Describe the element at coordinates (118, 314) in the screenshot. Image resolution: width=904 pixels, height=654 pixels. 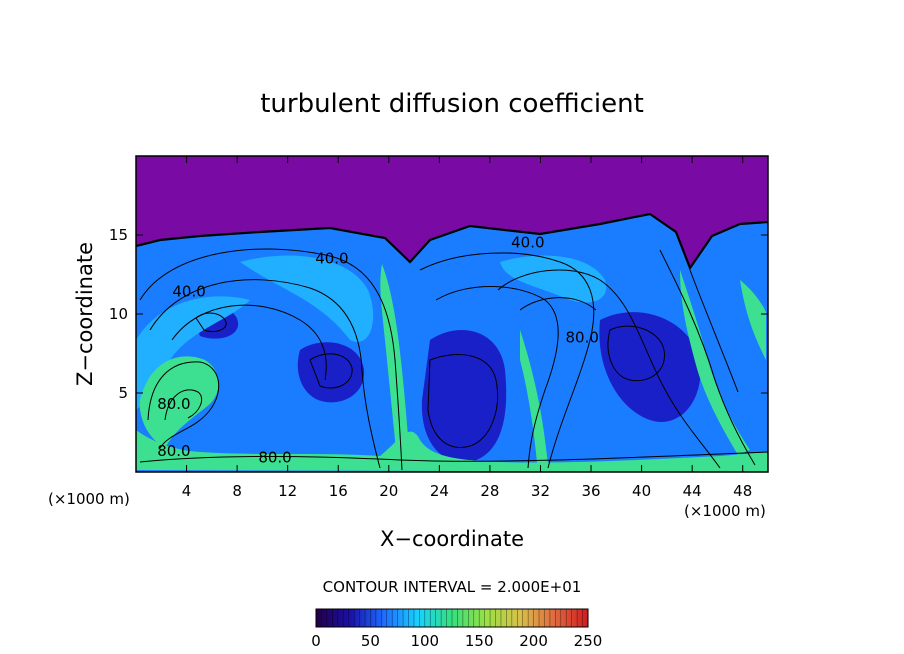
I see `y-tick-label: 10` at that location.